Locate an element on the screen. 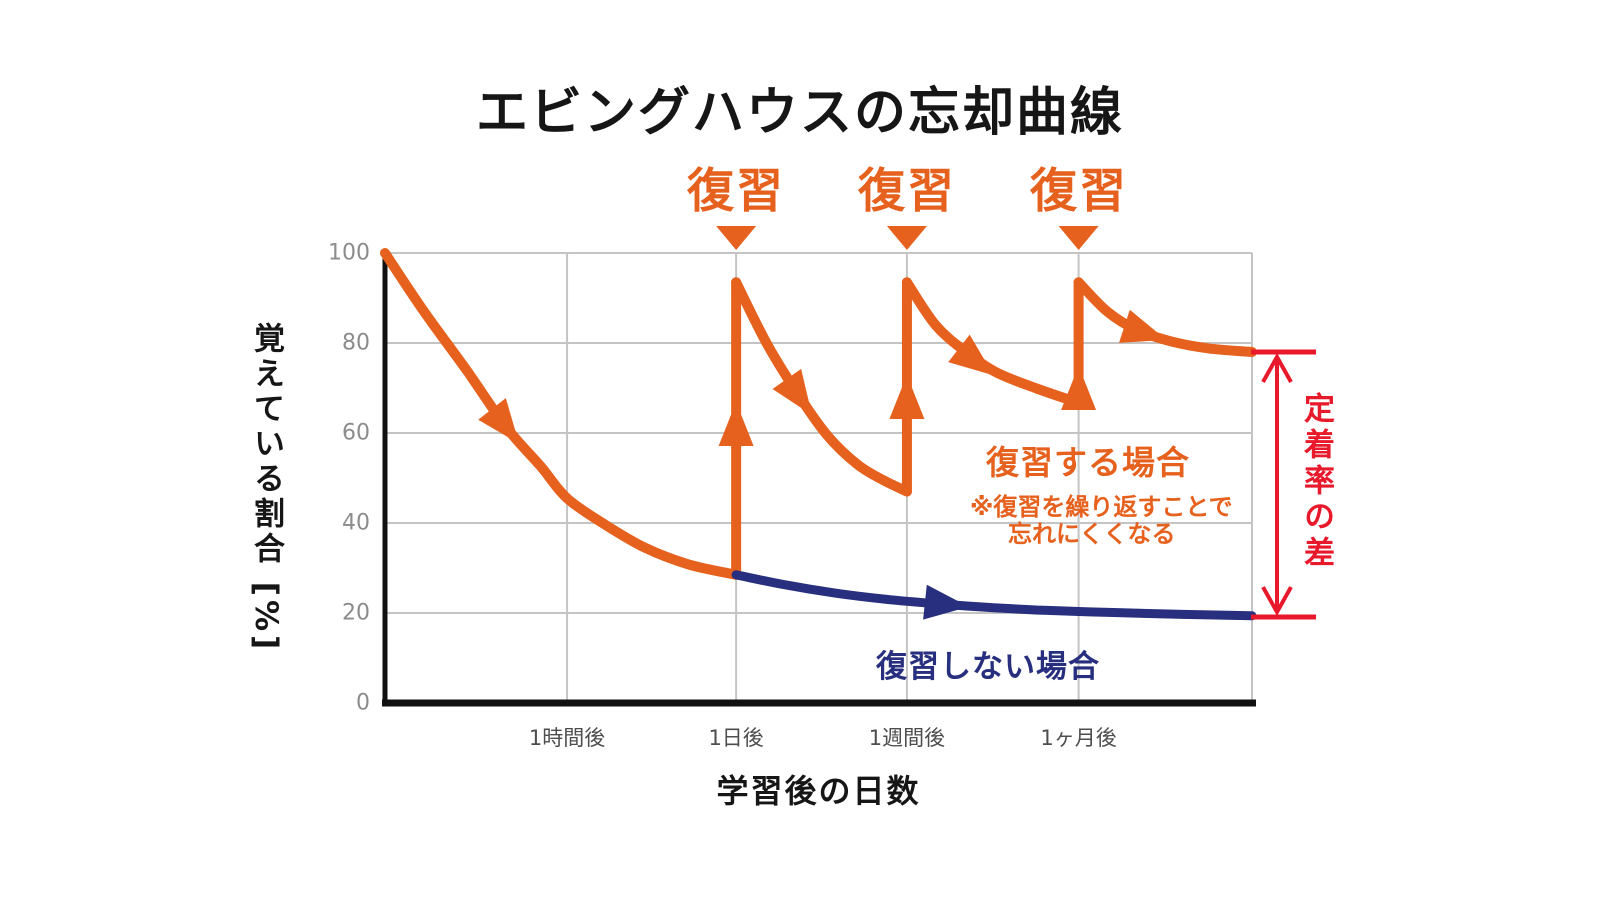 Image resolution: width=1600 pixels, height=900 pixels. y-tick-label: 100 is located at coordinates (349, 253).